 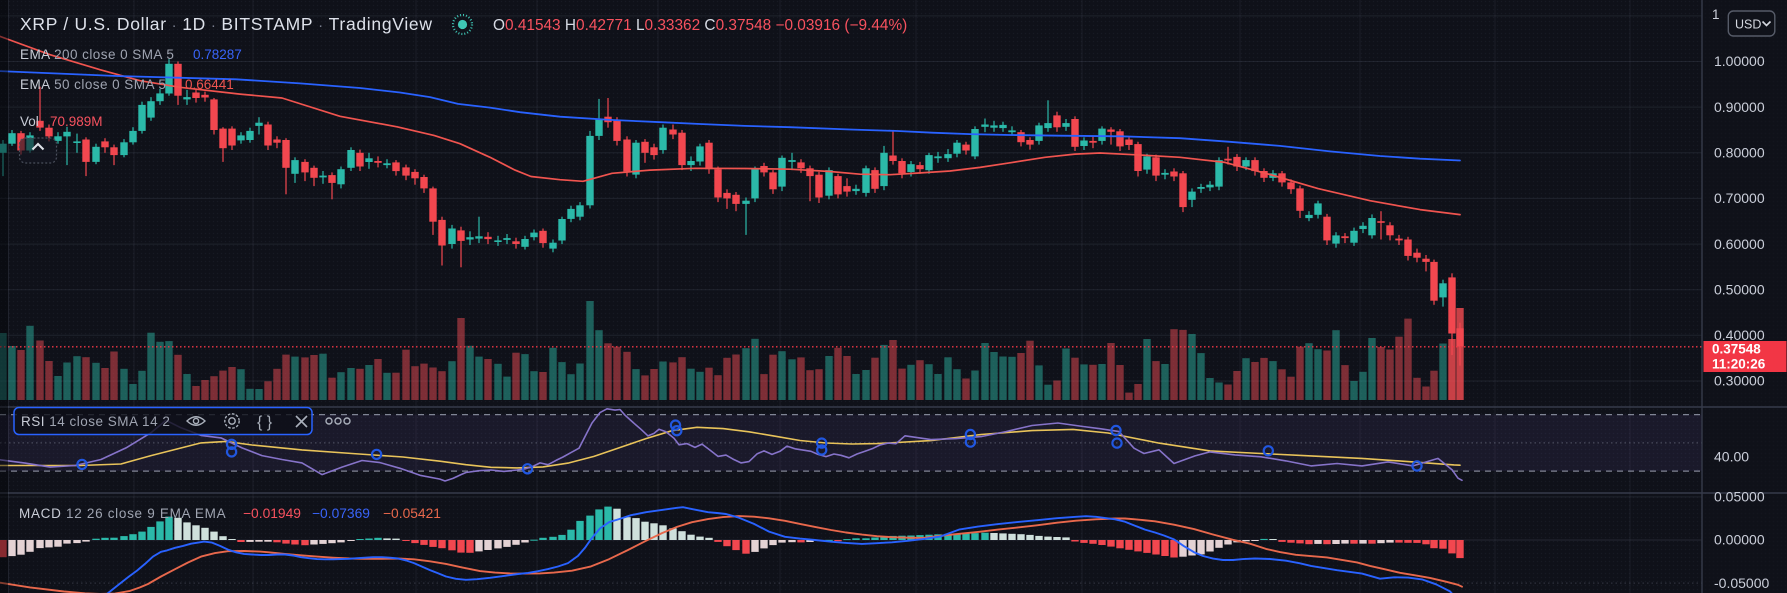 What do you see at coordinates (1739, 289) in the screenshot?
I see `svg-text: 0.50000` at bounding box center [1739, 289].